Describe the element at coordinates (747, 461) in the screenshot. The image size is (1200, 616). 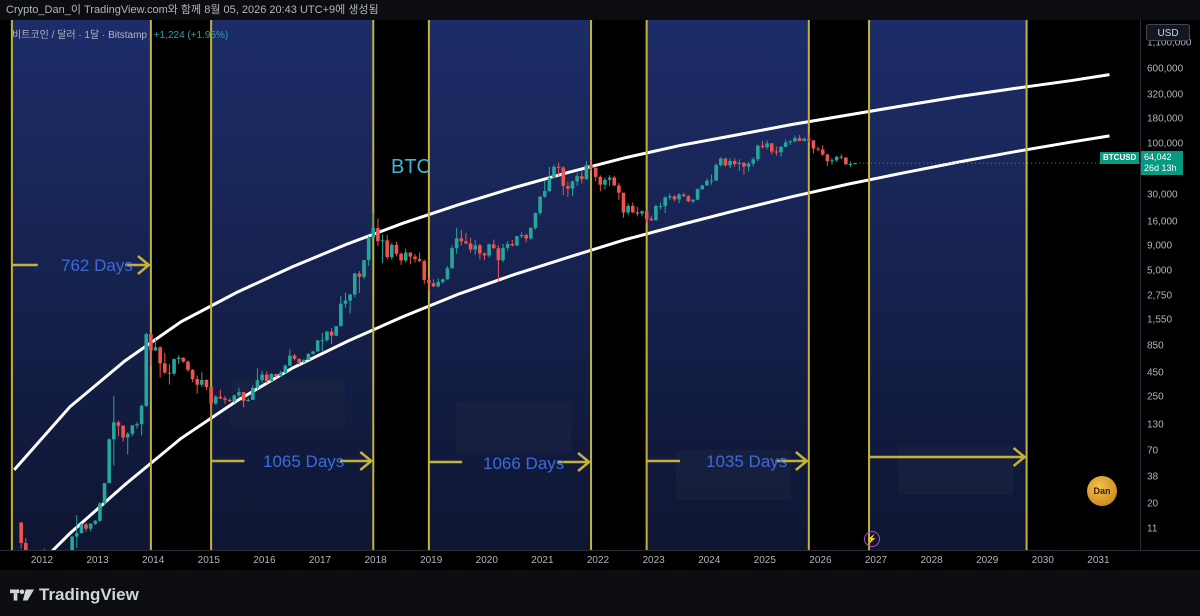
I see `cycle-label-4: 1035 Days` at that location.